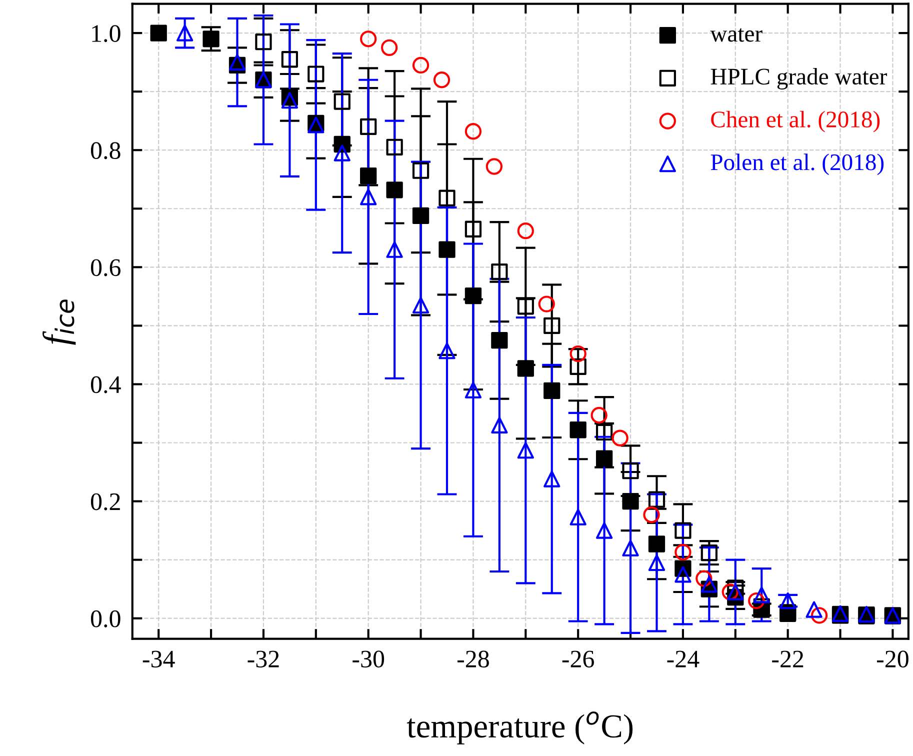 Image resolution: width=913 pixels, height=756 pixels. I want to click on x-tick-label: -24, so click(683, 659).